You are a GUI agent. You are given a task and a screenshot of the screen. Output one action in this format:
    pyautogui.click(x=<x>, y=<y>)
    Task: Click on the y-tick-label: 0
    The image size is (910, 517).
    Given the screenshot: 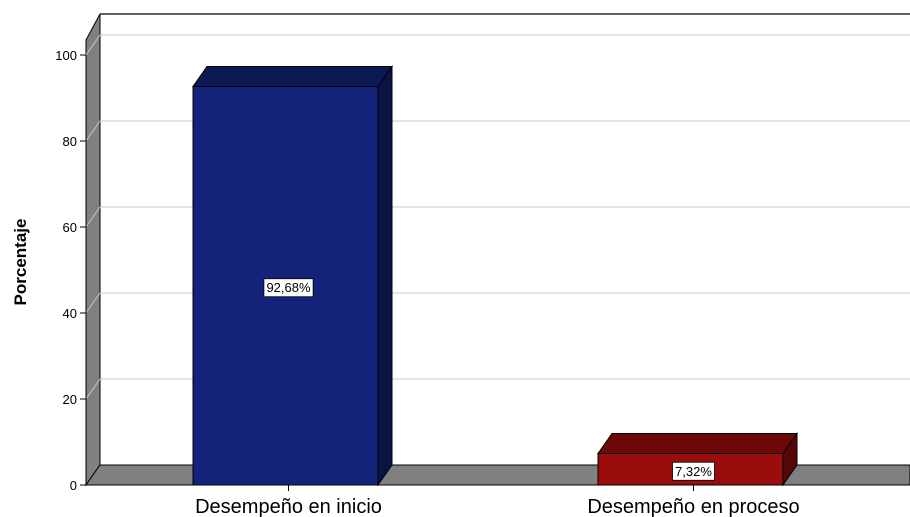 What is the action you would take?
    pyautogui.click(x=73, y=485)
    